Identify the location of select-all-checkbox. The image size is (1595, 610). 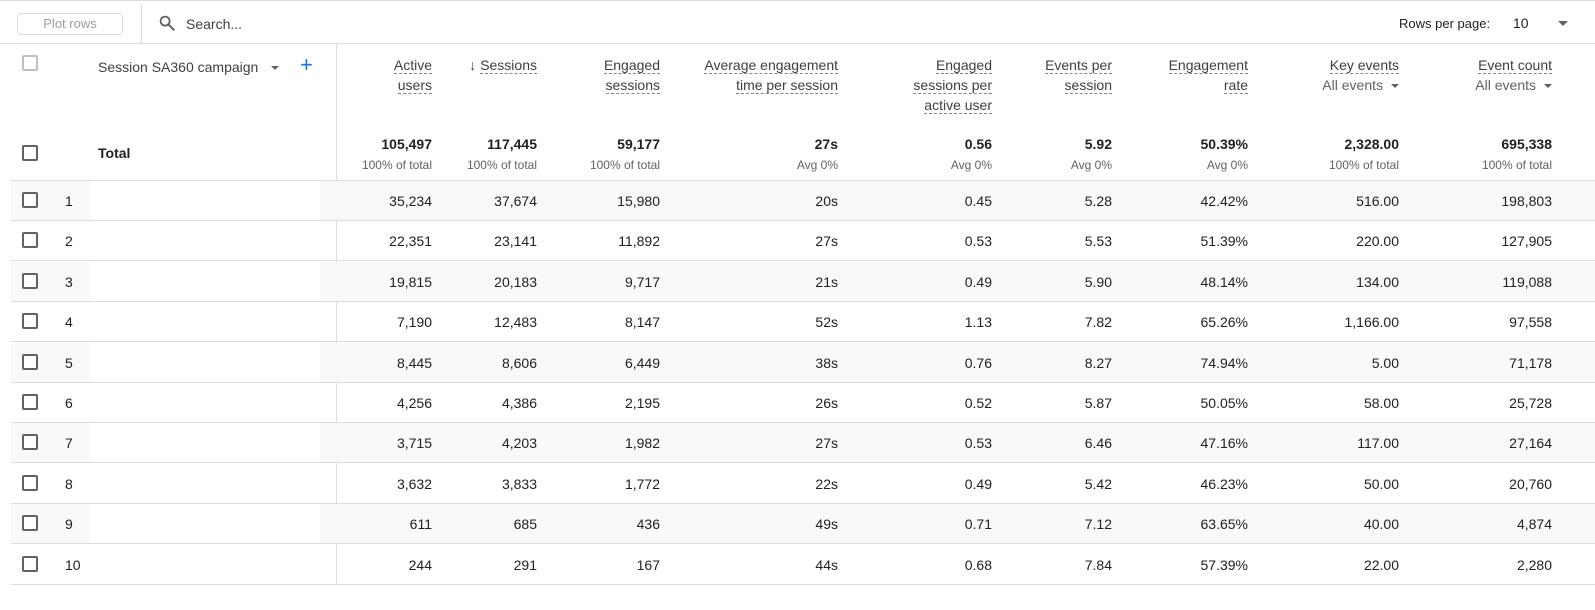
(30, 63).